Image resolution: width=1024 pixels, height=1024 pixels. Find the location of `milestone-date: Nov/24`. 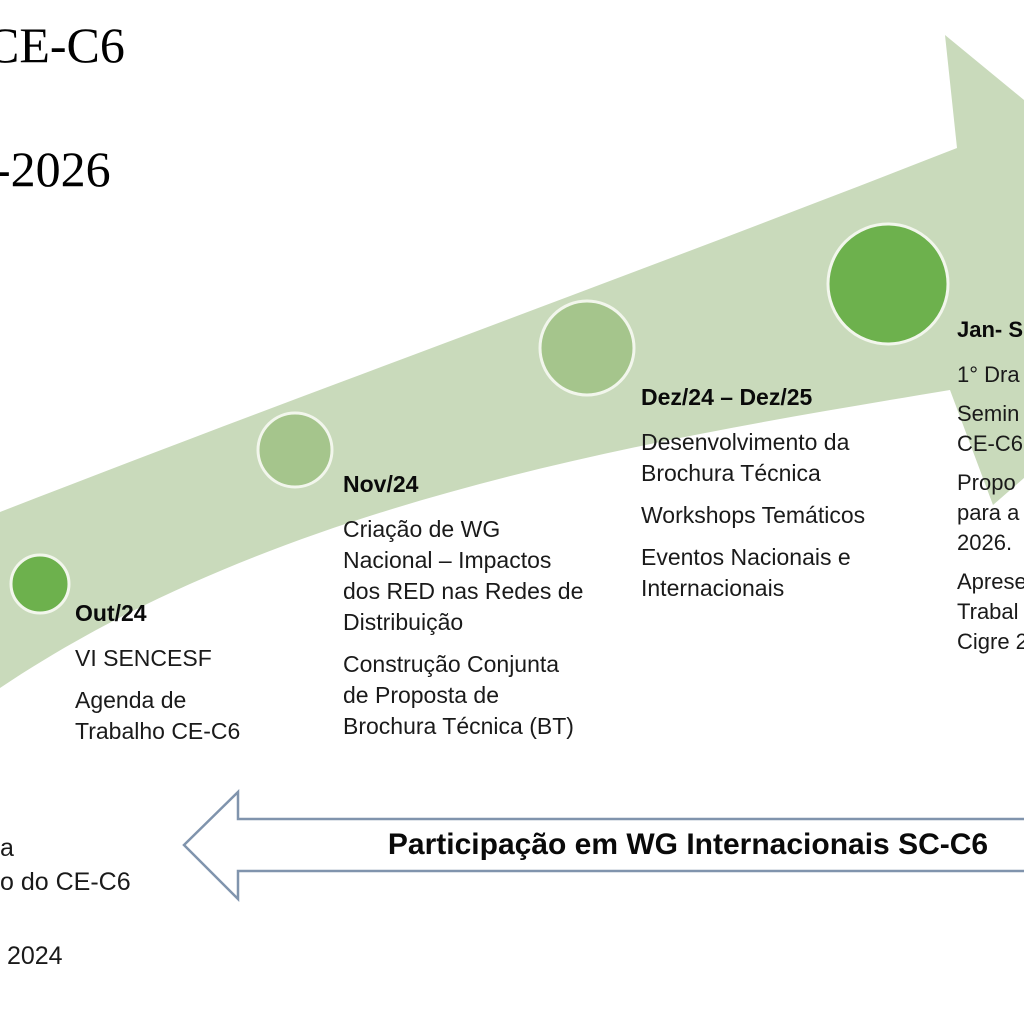

milestone-date: Nov/24 is located at coordinates (381, 484).